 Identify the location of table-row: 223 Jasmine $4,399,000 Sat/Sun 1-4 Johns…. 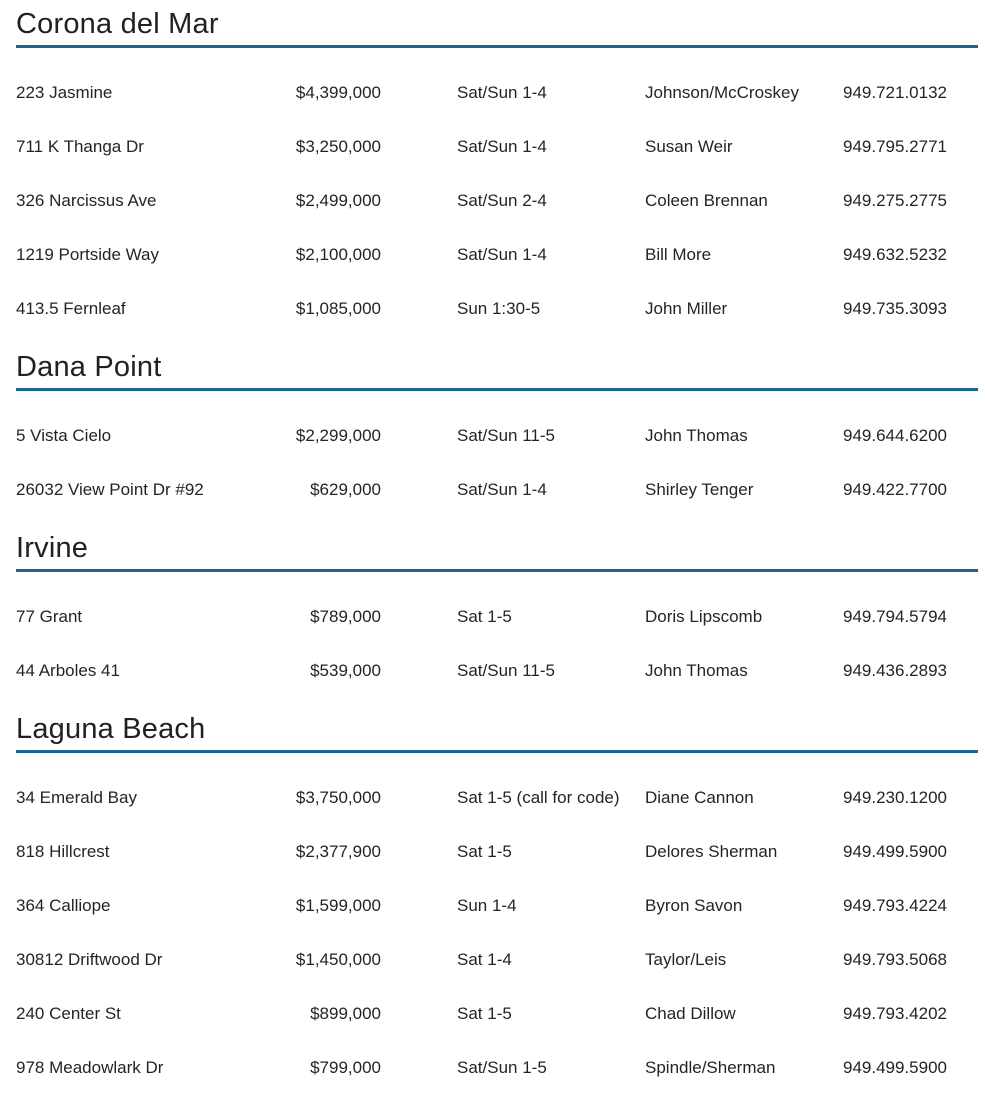
(497, 93).